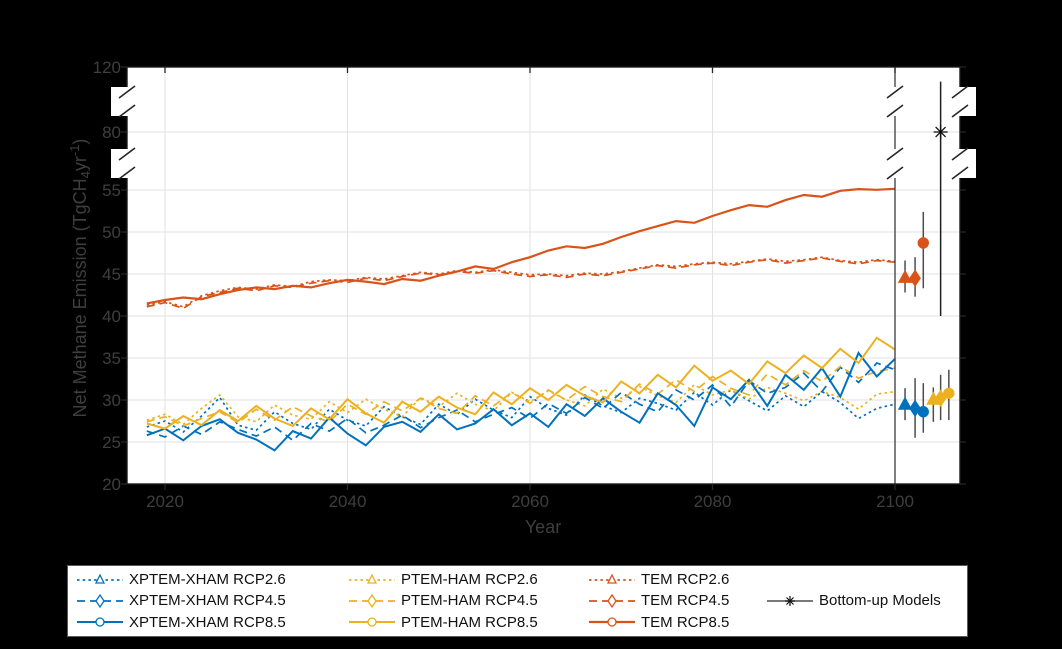 The image size is (1062, 649). I want to click on legend-entry-bottom_up: Bottom-up Models, so click(864, 600).